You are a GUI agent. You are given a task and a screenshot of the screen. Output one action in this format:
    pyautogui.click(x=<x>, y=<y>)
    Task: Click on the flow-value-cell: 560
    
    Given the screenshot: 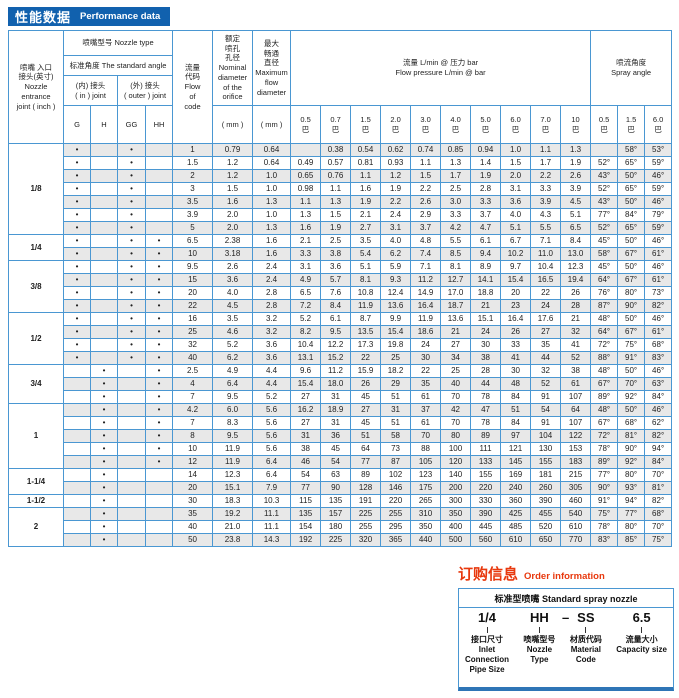 What is the action you would take?
    pyautogui.click(x=486, y=540)
    